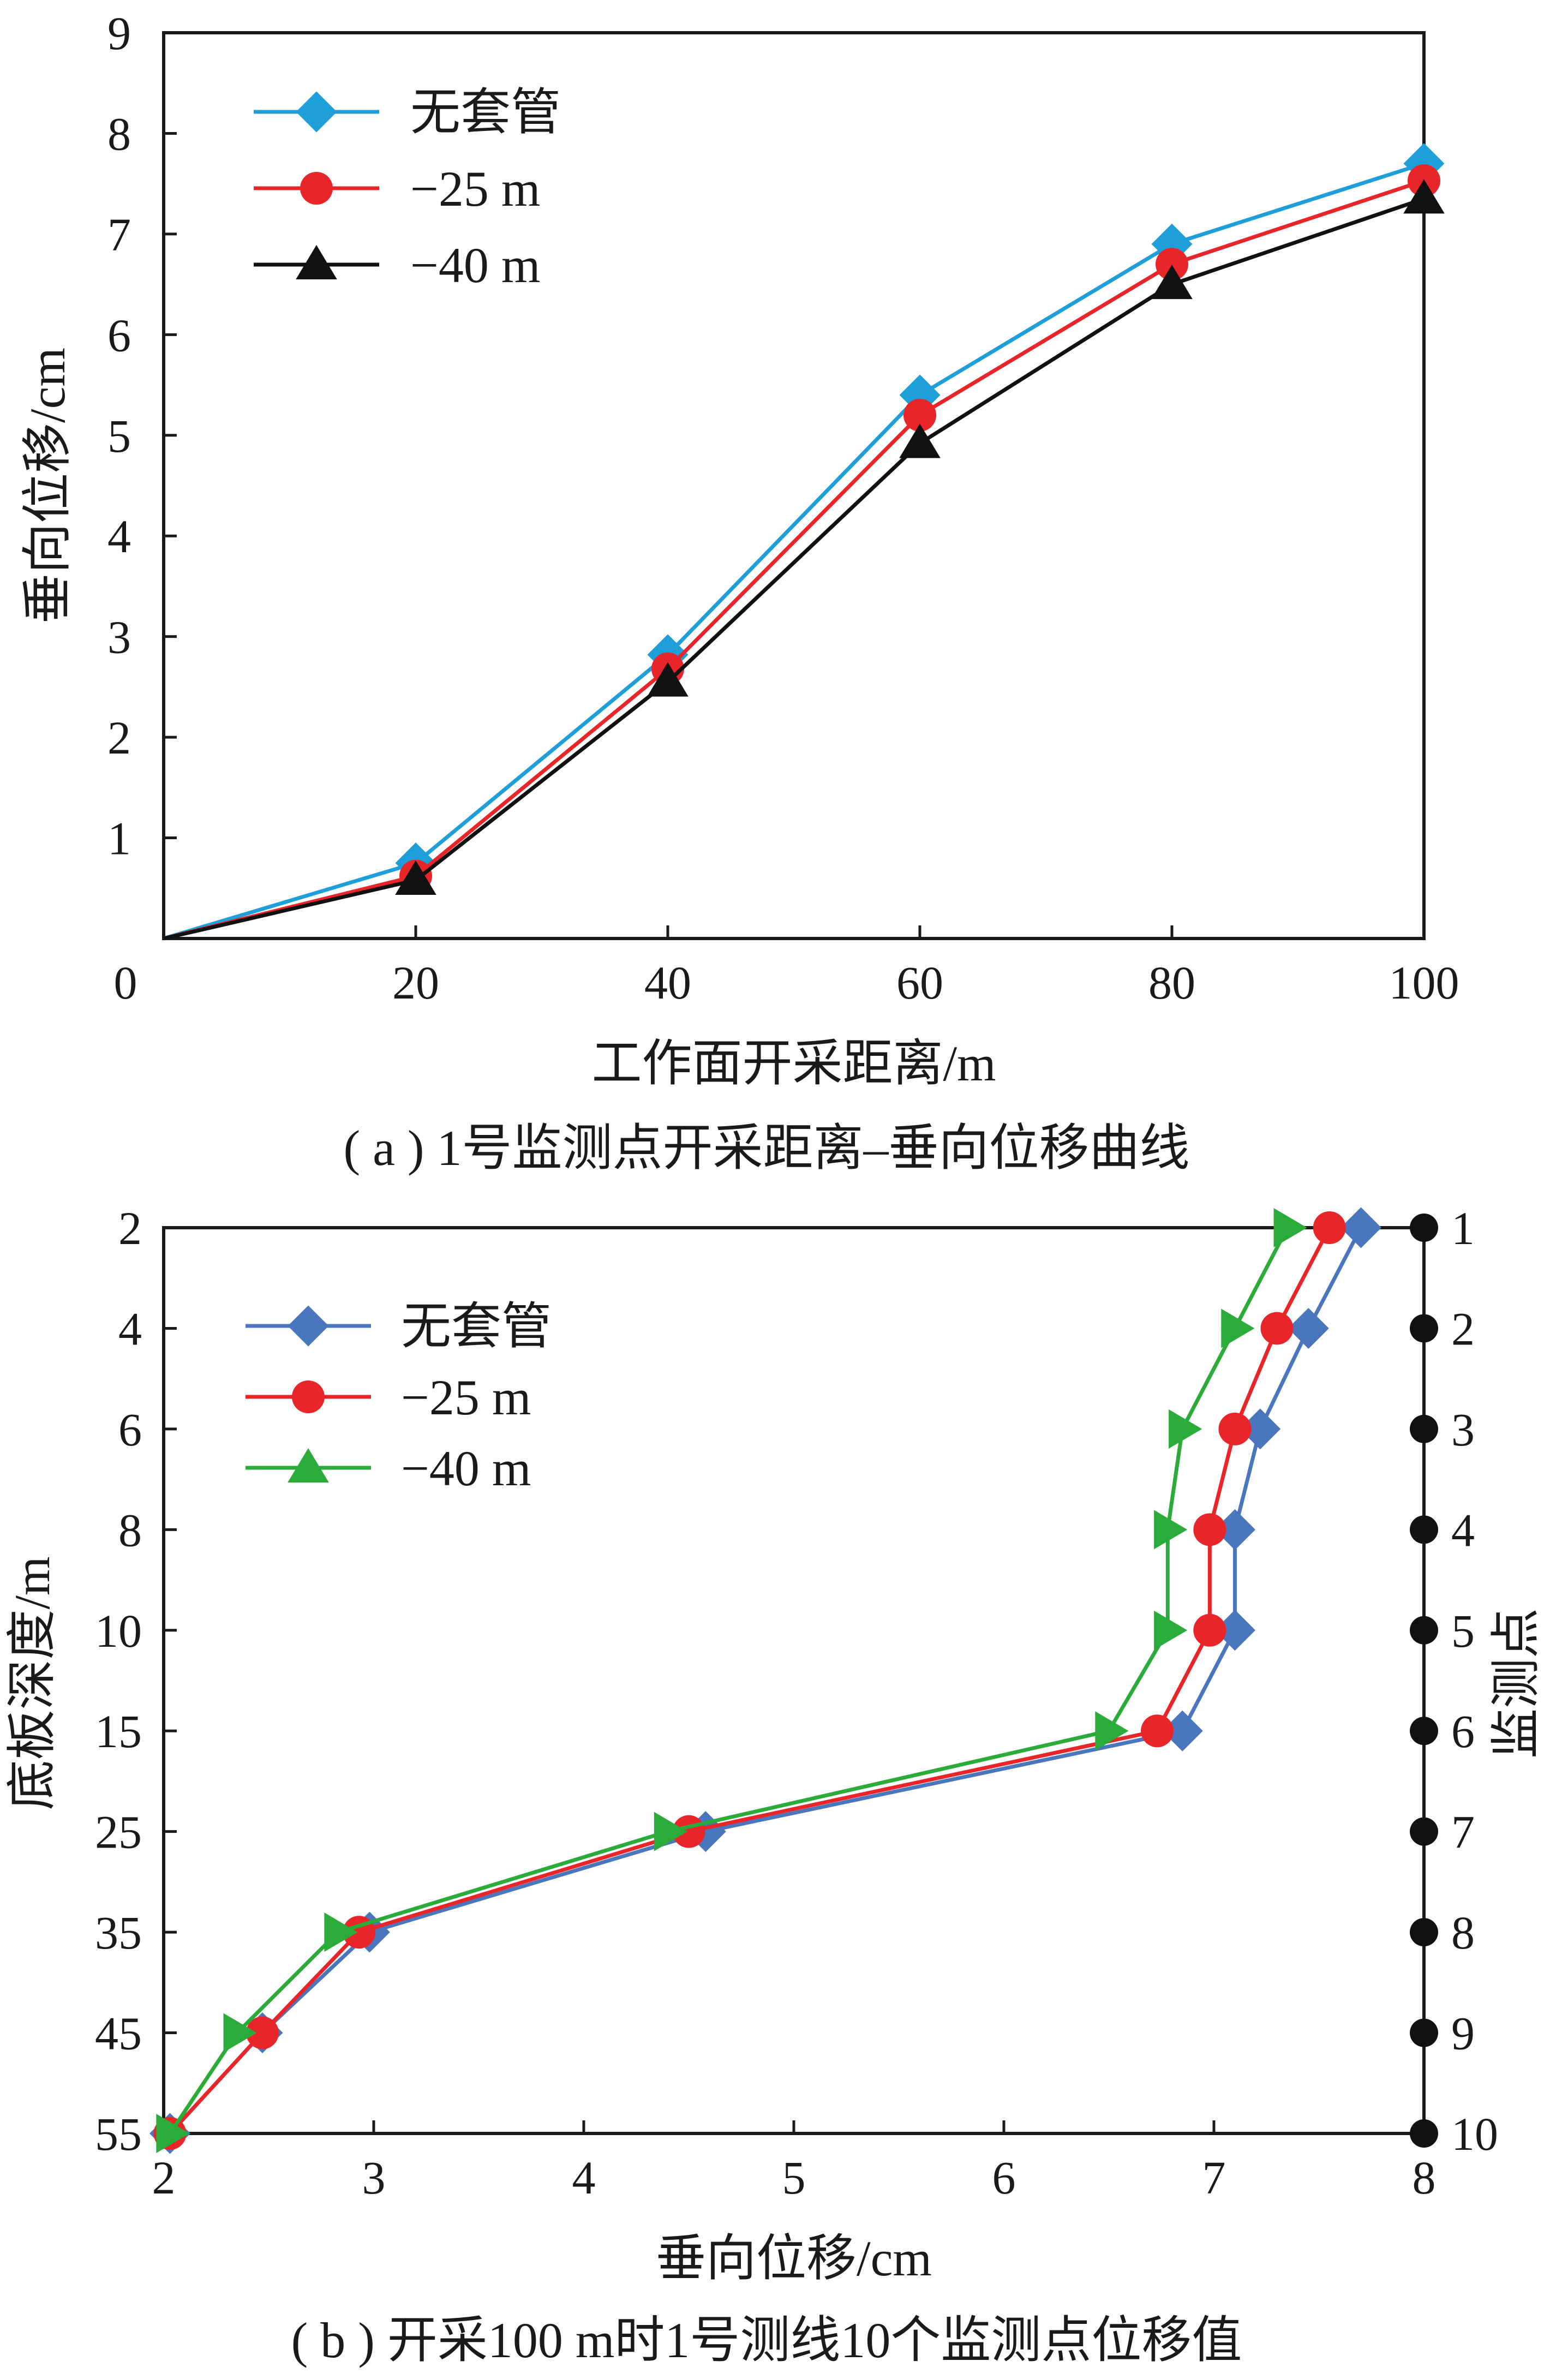 The width and height of the screenshot is (1568, 2379). Describe the element at coordinates (119, 738) in the screenshot. I see `y-tick-label: 2` at that location.